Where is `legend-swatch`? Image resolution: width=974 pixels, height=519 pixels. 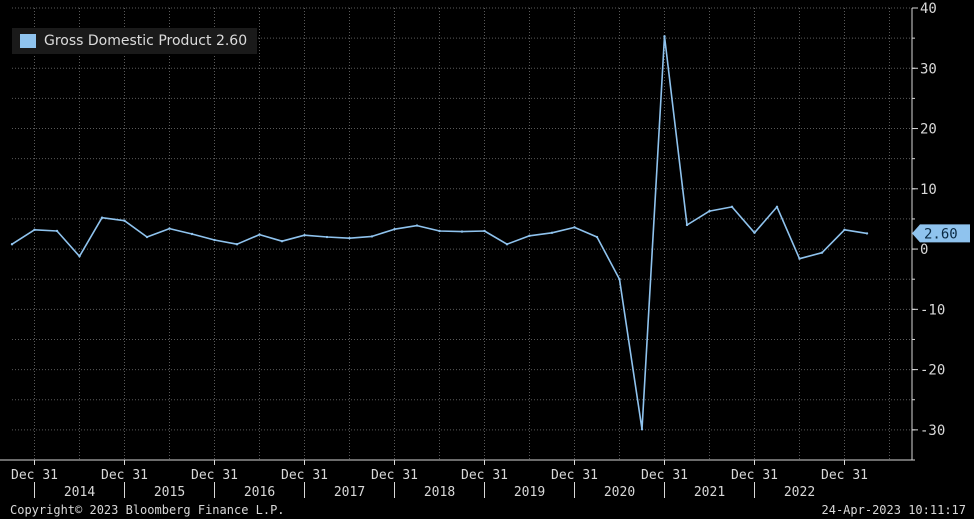 legend-swatch is located at coordinates (28, 41).